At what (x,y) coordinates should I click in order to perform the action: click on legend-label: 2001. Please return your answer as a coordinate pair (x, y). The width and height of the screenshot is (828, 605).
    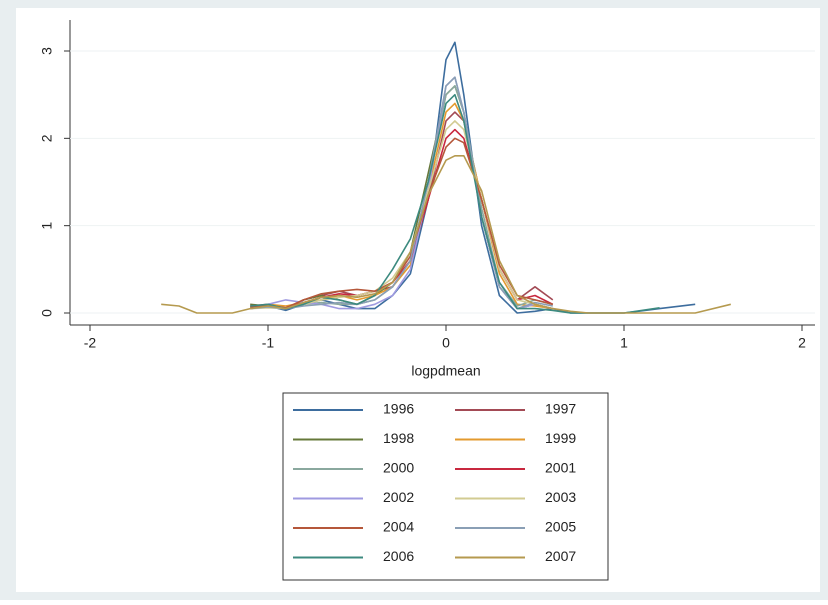
    Looking at the image, I should click on (560, 468).